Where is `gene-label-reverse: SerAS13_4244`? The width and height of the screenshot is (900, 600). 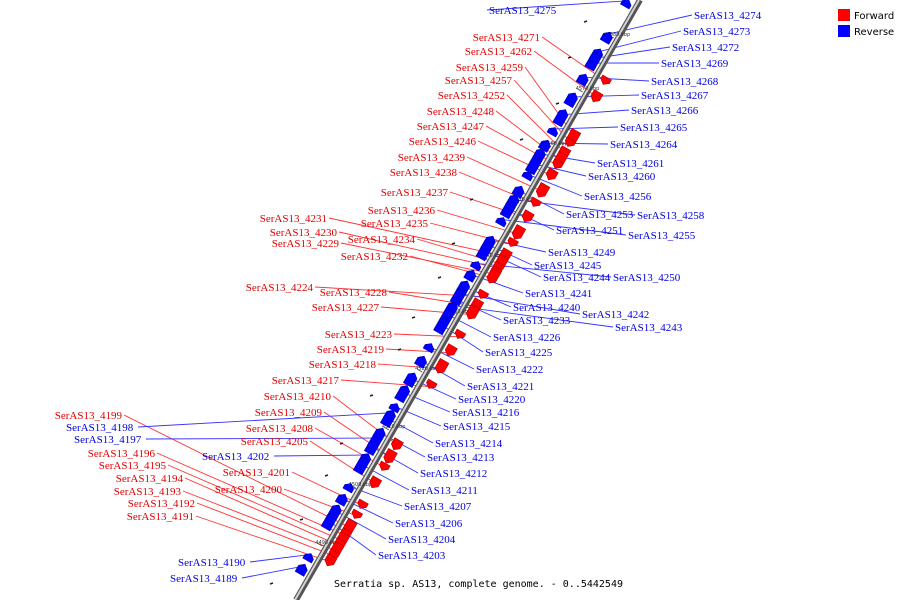 gene-label-reverse: SerAS13_4244 is located at coordinates (577, 278).